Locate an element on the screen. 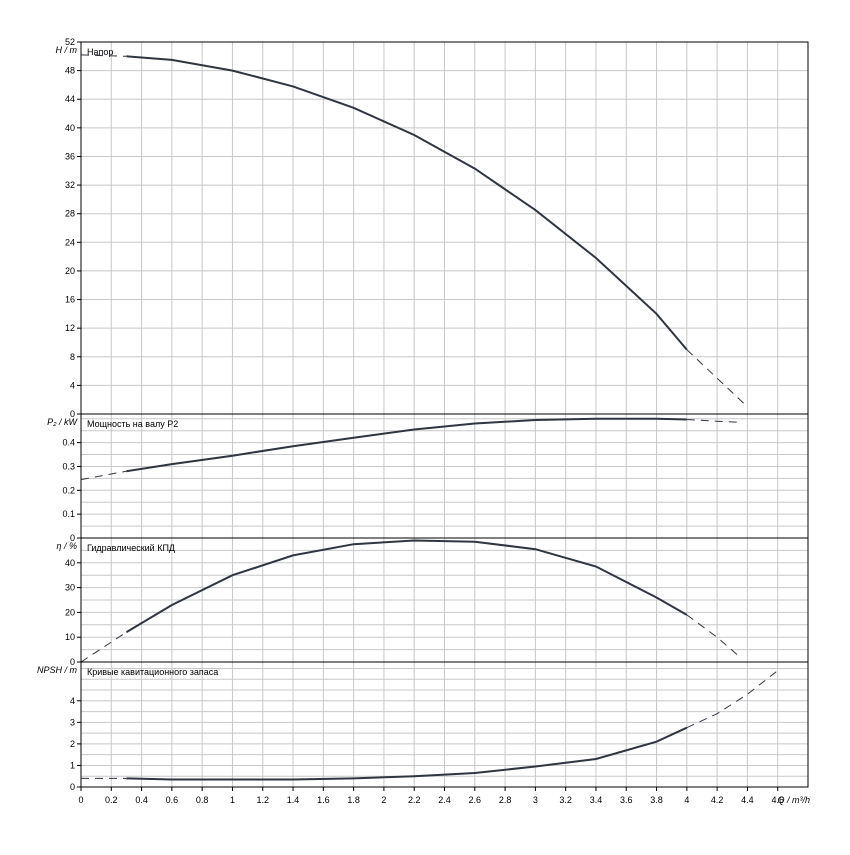  y-tick-label: 3 is located at coordinates (72, 722).